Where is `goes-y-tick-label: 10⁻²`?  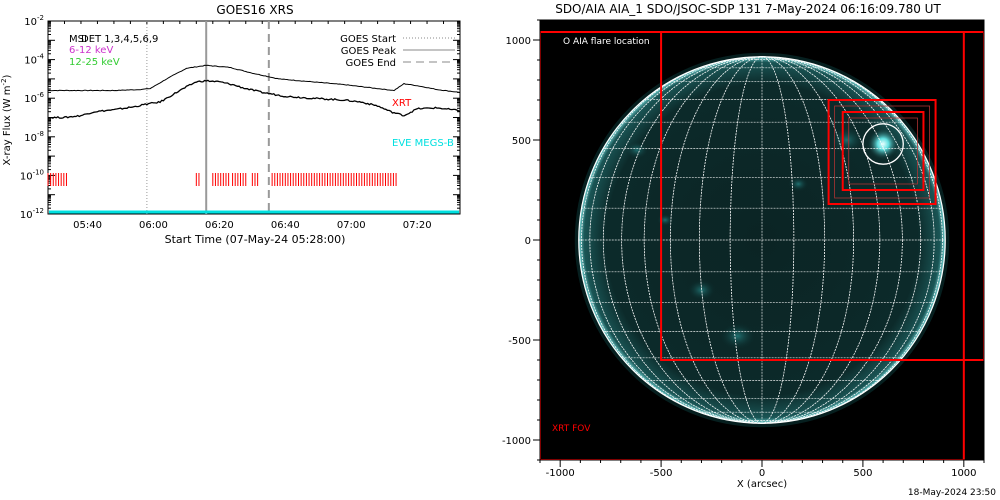
goes-y-tick-label: 10⁻² is located at coordinates (34, 21).